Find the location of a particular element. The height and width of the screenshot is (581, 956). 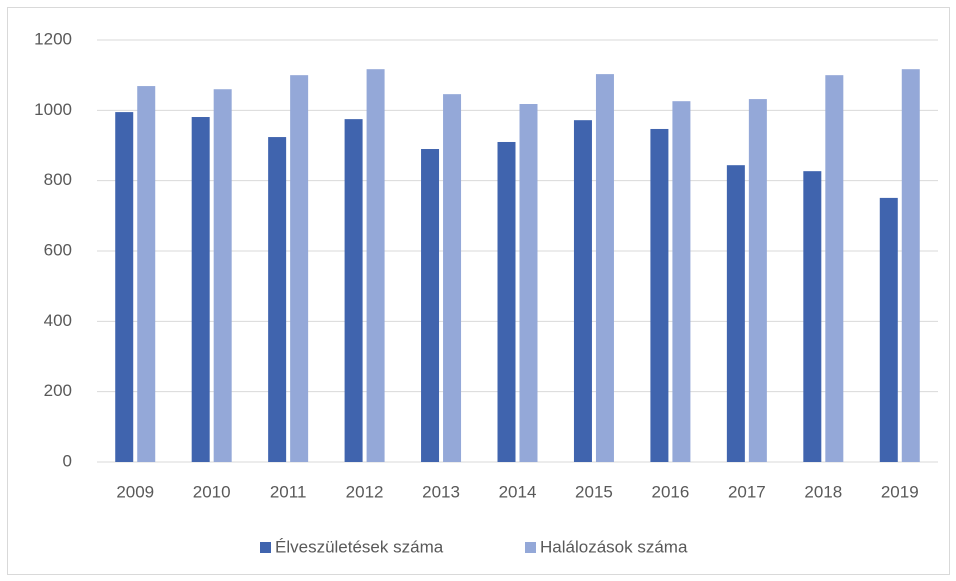

y-tick-label: 0 is located at coordinates (67, 460).